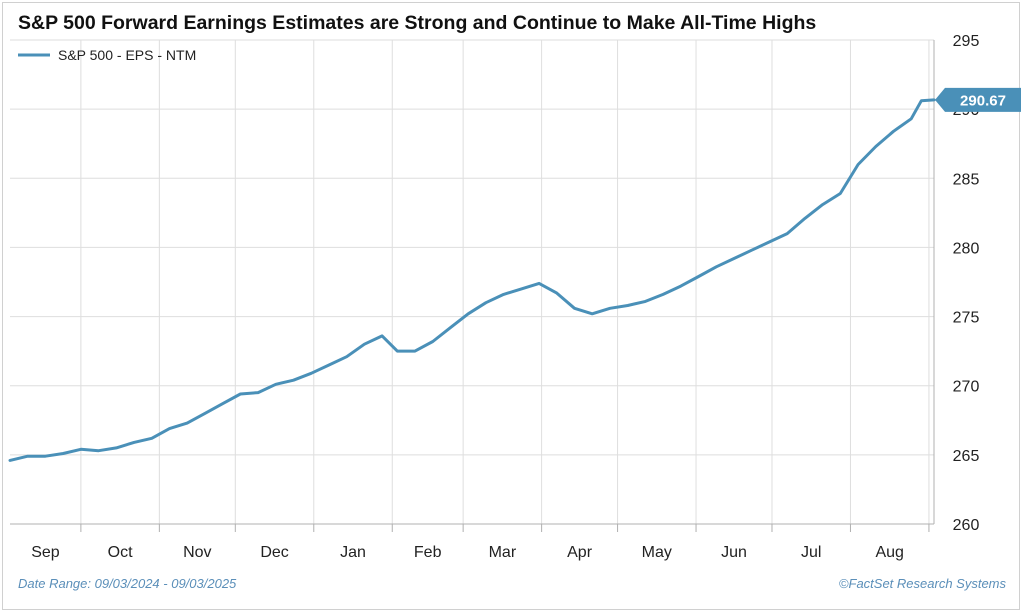  I want to click on source-credit: ©FactSet Research Systems, so click(922, 583).